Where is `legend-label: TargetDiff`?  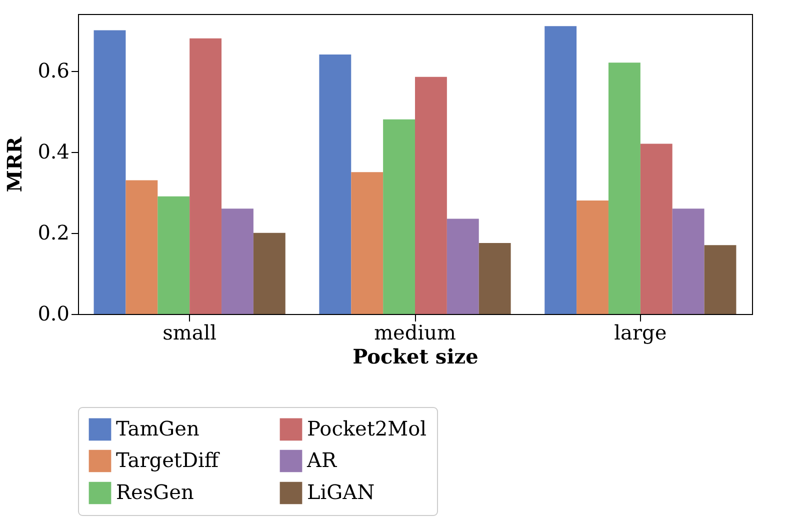
legend-label: TargetDiff is located at coordinates (168, 460).